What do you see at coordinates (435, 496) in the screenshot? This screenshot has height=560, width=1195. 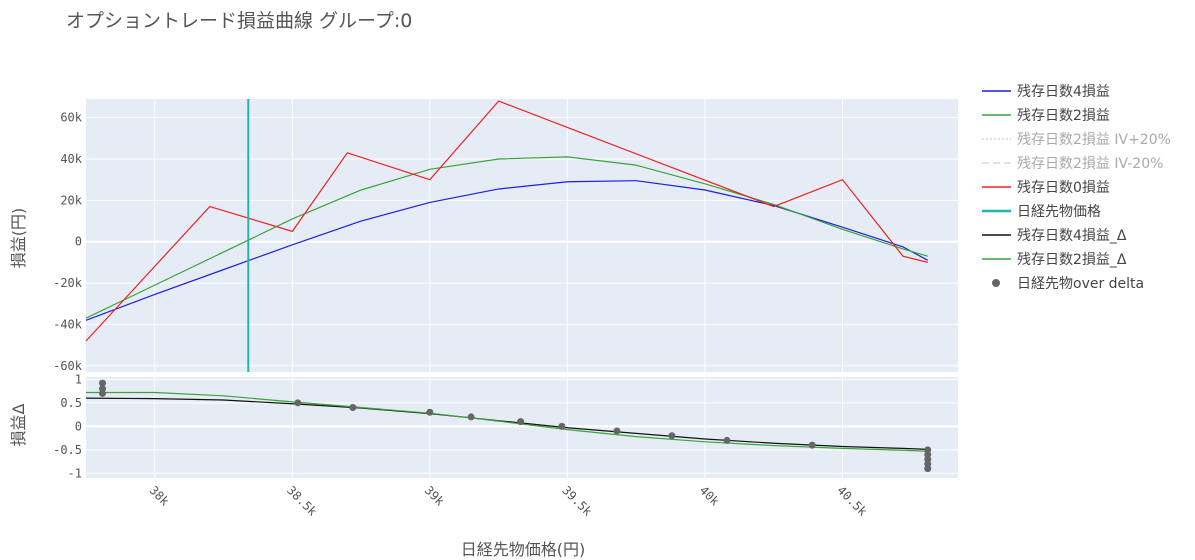 I see `x-tick-label: 39k` at bounding box center [435, 496].